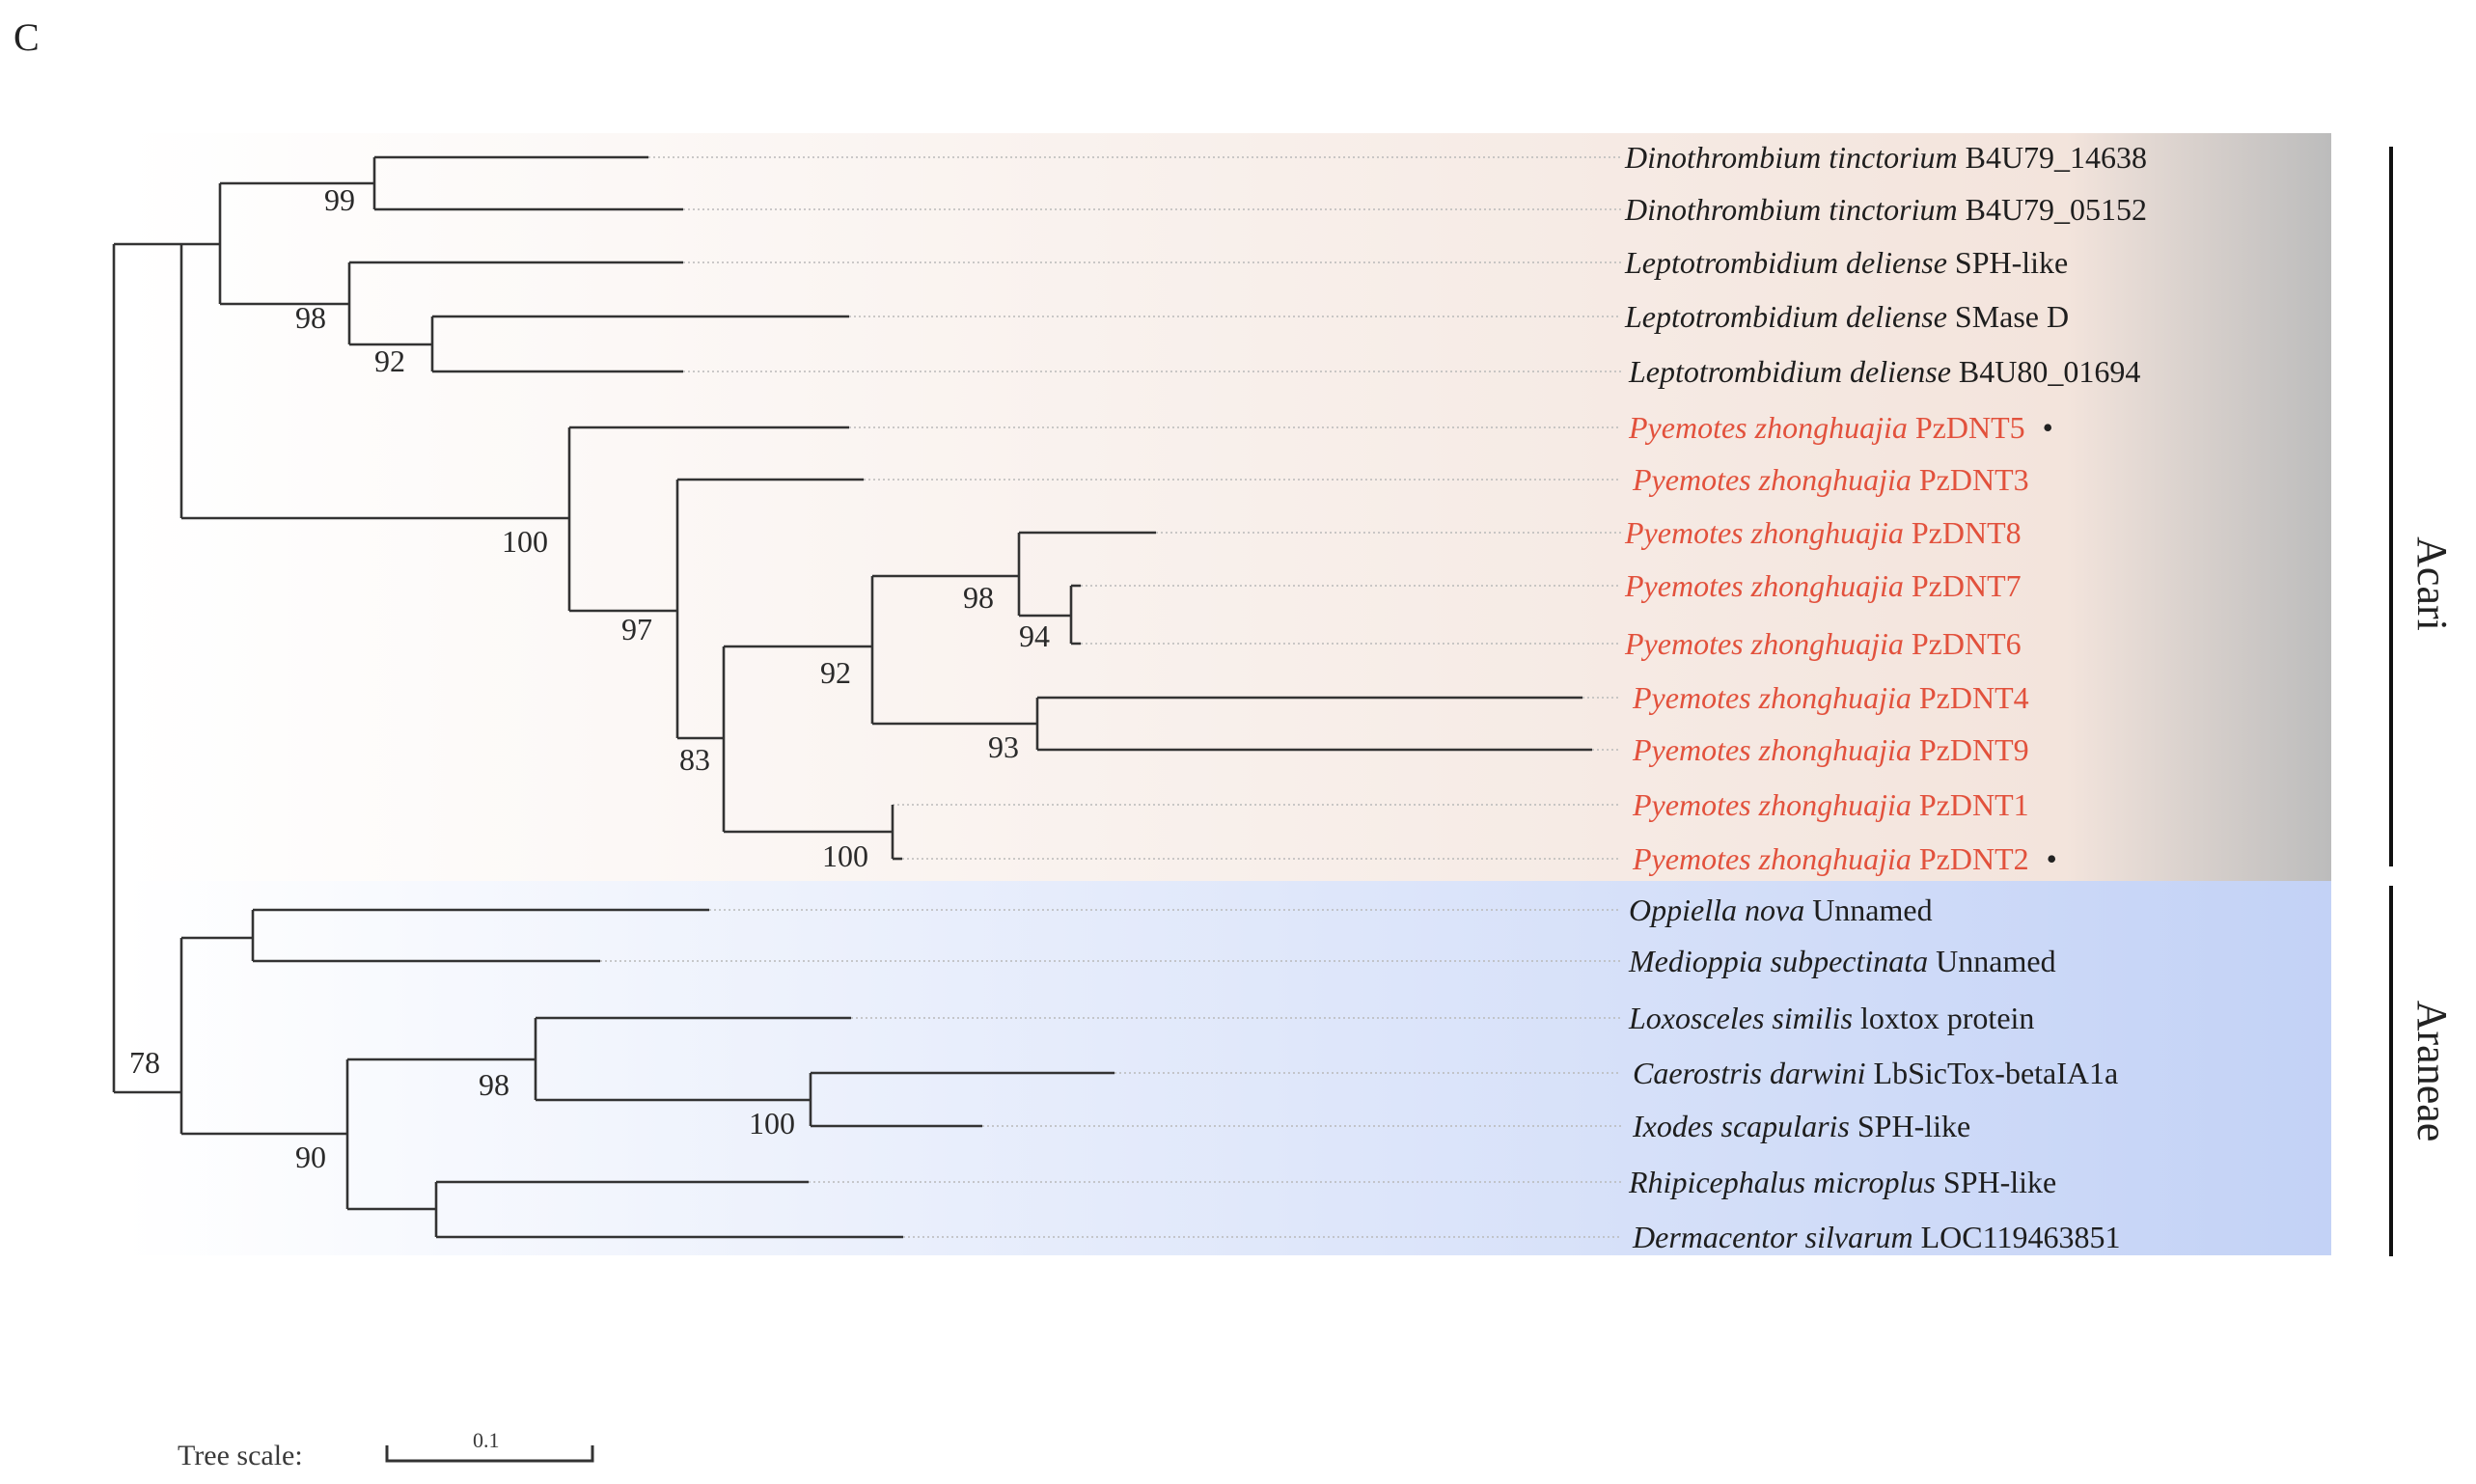 This screenshot has width=2476, height=1484. Describe the element at coordinates (1035, 635) in the screenshot. I see `support-value: 94` at that location.